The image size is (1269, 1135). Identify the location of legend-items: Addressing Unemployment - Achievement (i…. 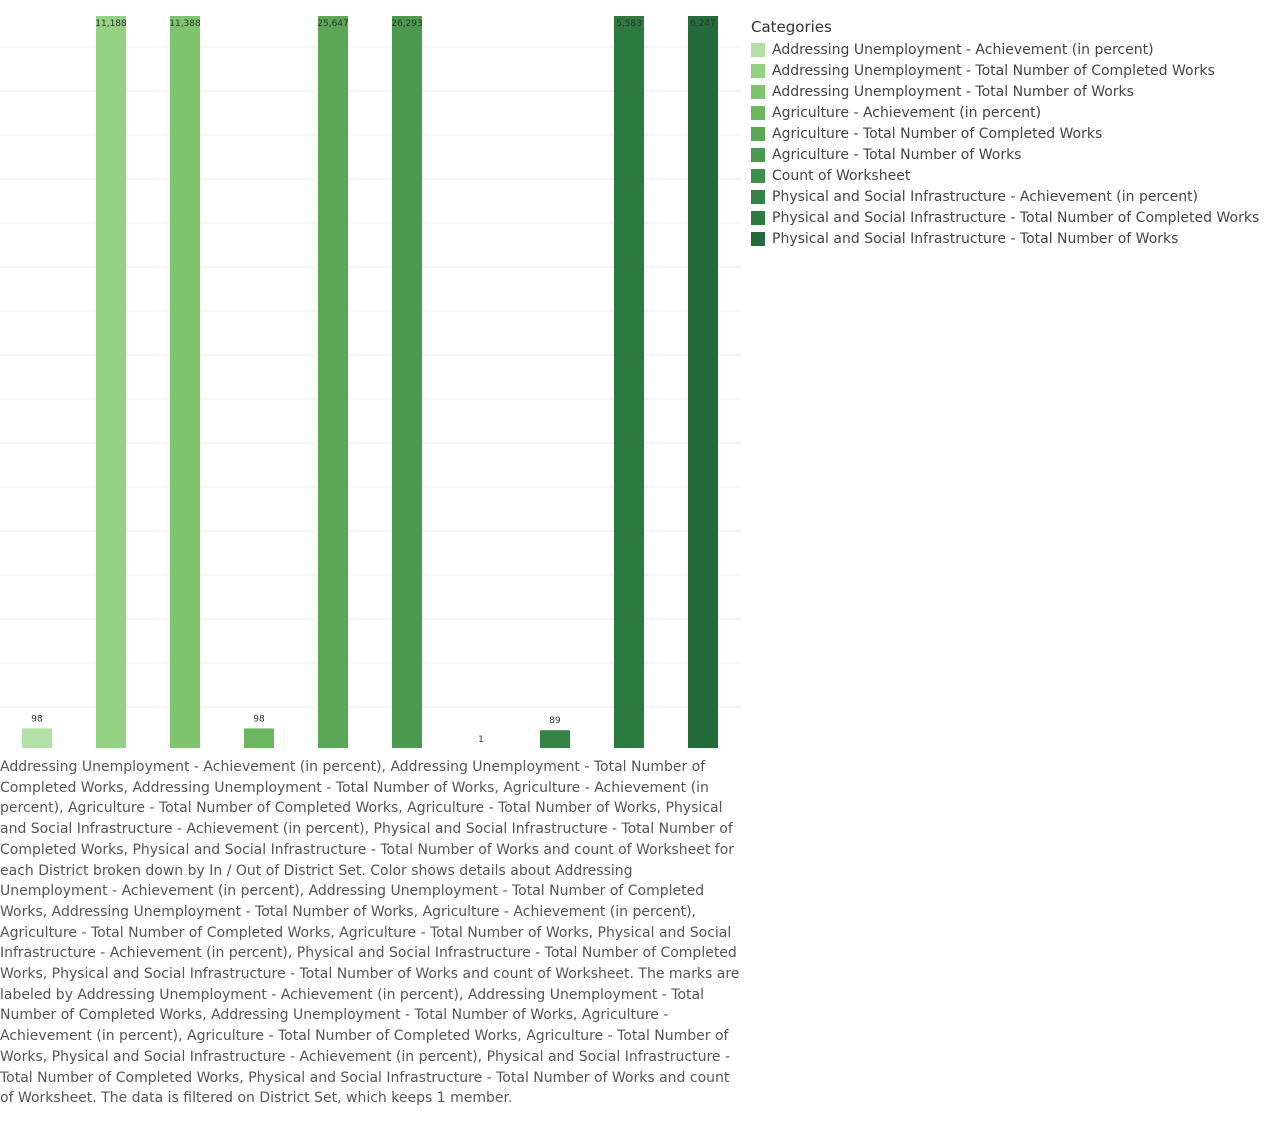
(1010, 144).